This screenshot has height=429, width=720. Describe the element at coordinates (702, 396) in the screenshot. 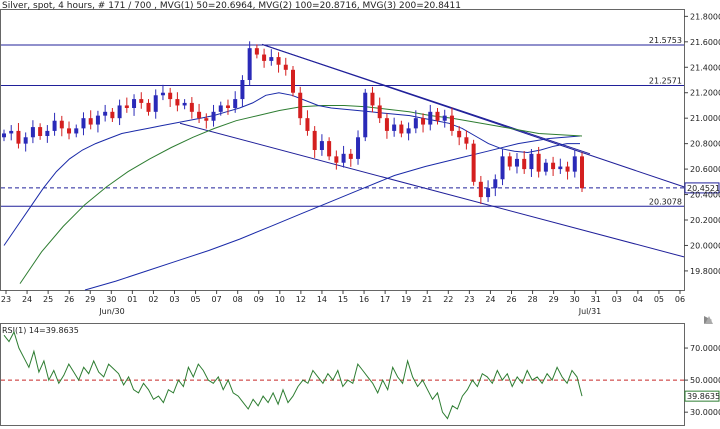

I see `rsi-current-tag` at that location.